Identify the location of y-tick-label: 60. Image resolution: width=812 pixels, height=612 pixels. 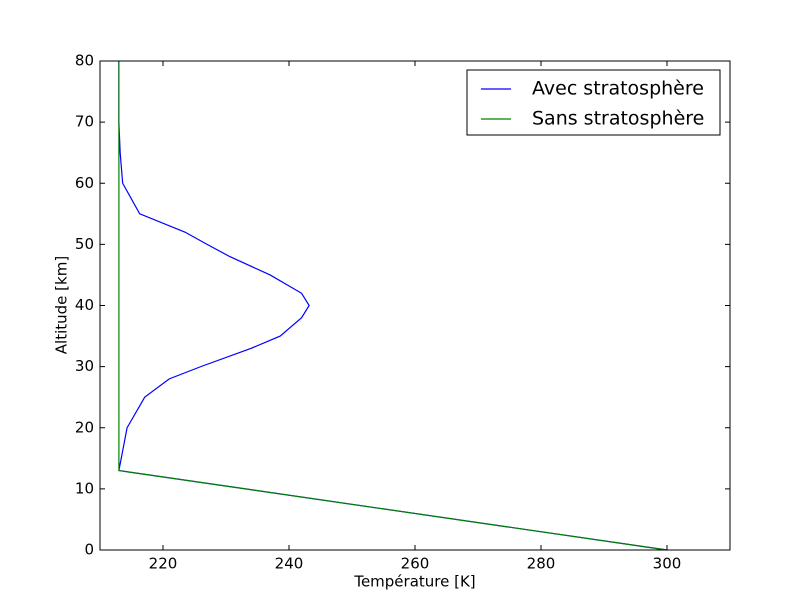
(84, 183).